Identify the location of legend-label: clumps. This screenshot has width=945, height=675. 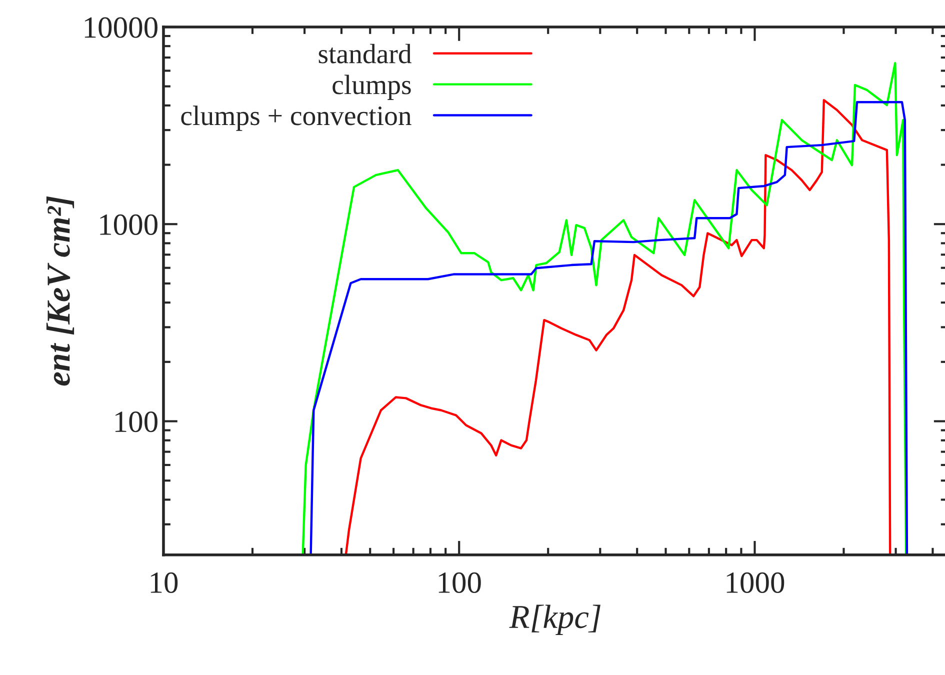
(371, 87).